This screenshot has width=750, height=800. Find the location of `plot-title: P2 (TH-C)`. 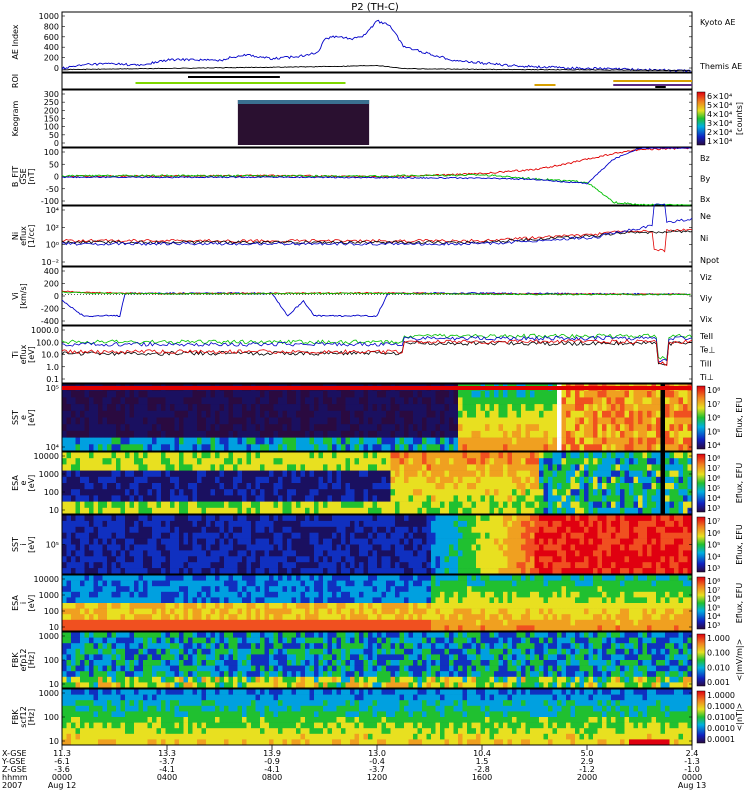

plot-title: P2 (TH-C) is located at coordinates (375, 7).